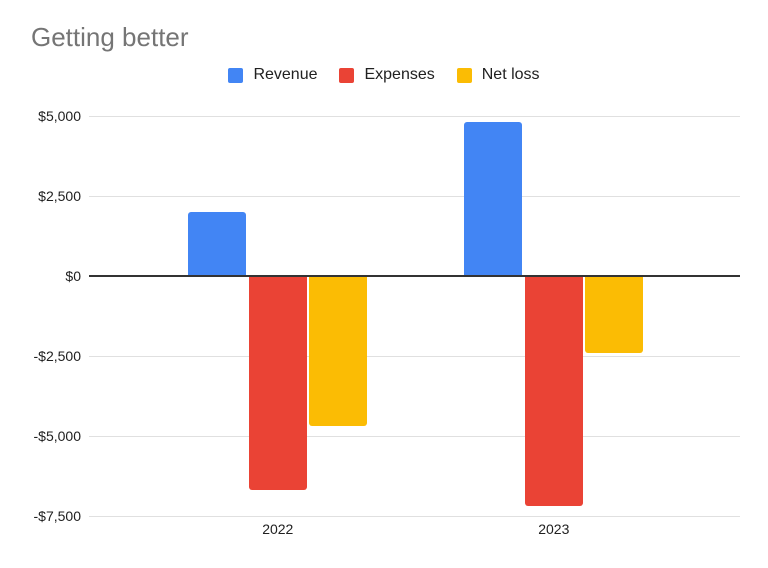  I want to click on legend-label: Expenses, so click(399, 74).